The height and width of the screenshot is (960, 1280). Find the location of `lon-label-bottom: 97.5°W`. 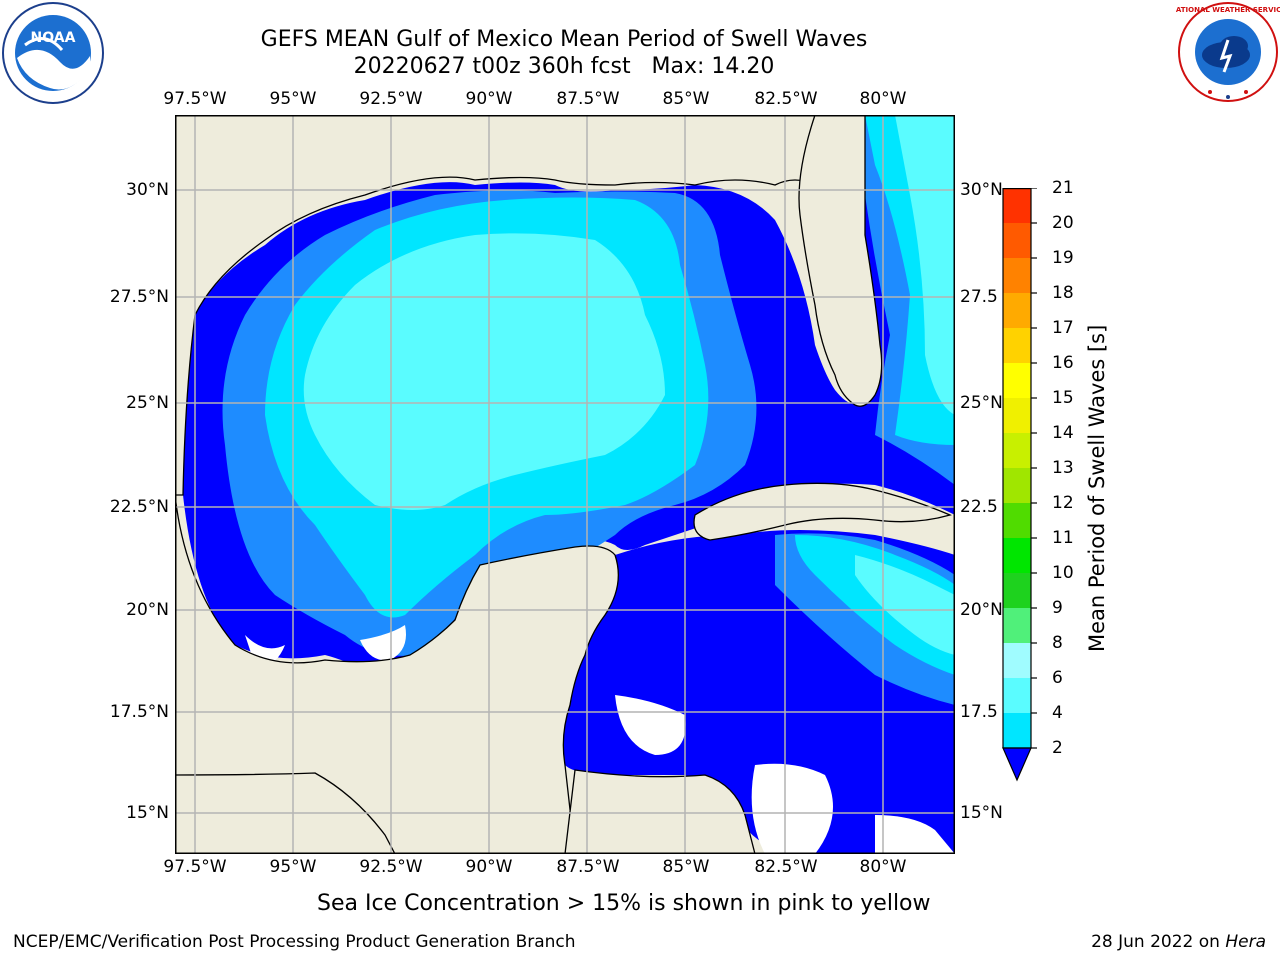

lon-label-bottom: 97.5°W is located at coordinates (195, 867).